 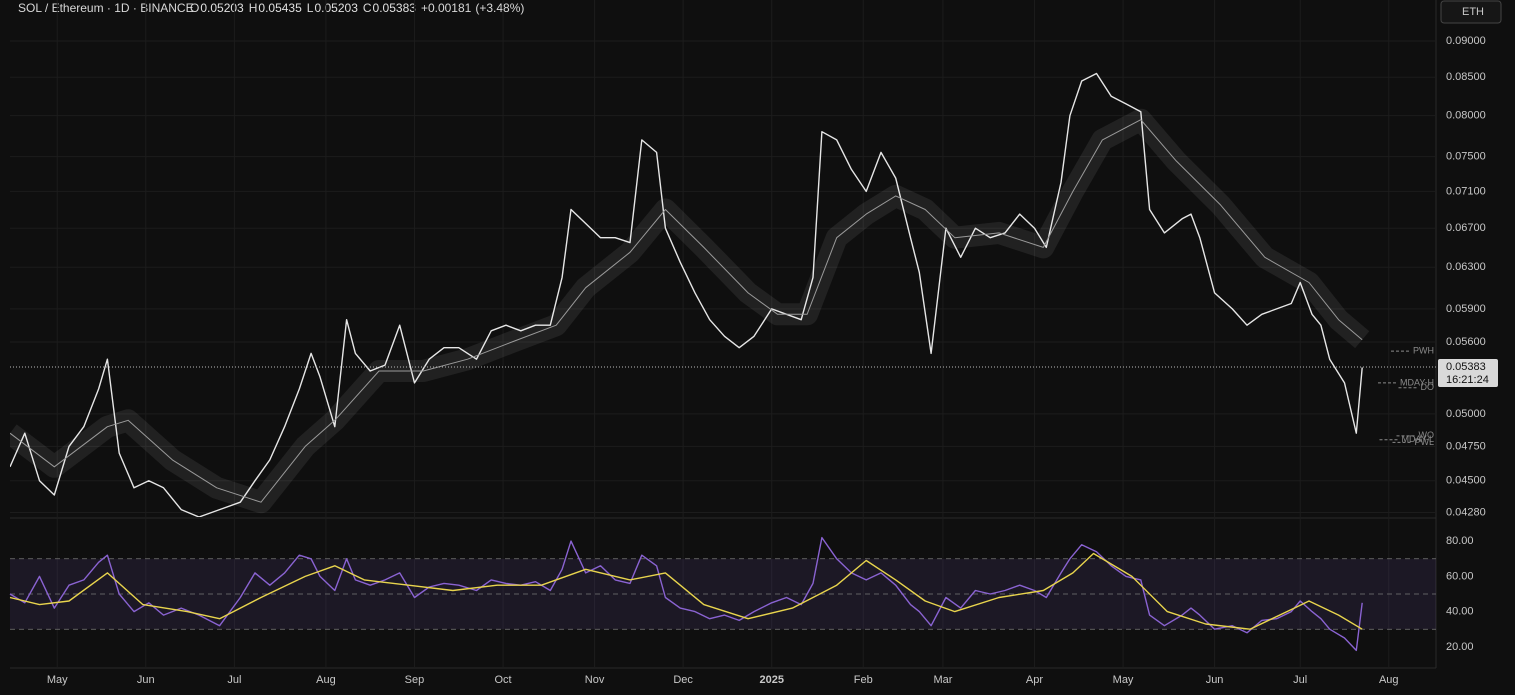 What do you see at coordinates (1466, 157) in the screenshot?
I see `y-tick-label: 0.07500` at bounding box center [1466, 157].